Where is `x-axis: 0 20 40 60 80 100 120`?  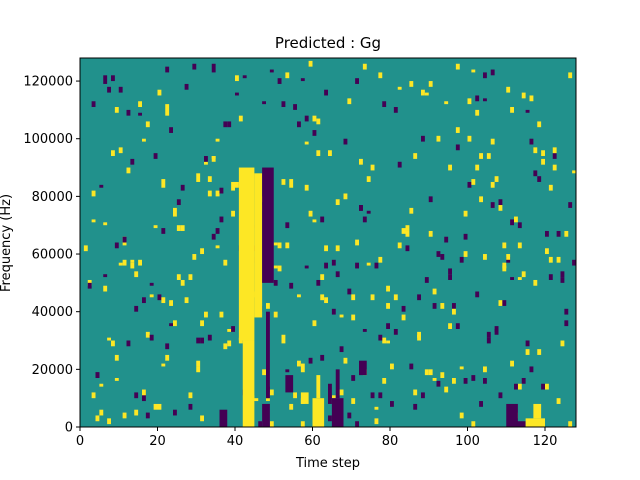
x-axis: 0 20 40 60 80 100 120 is located at coordinates (316, 438).